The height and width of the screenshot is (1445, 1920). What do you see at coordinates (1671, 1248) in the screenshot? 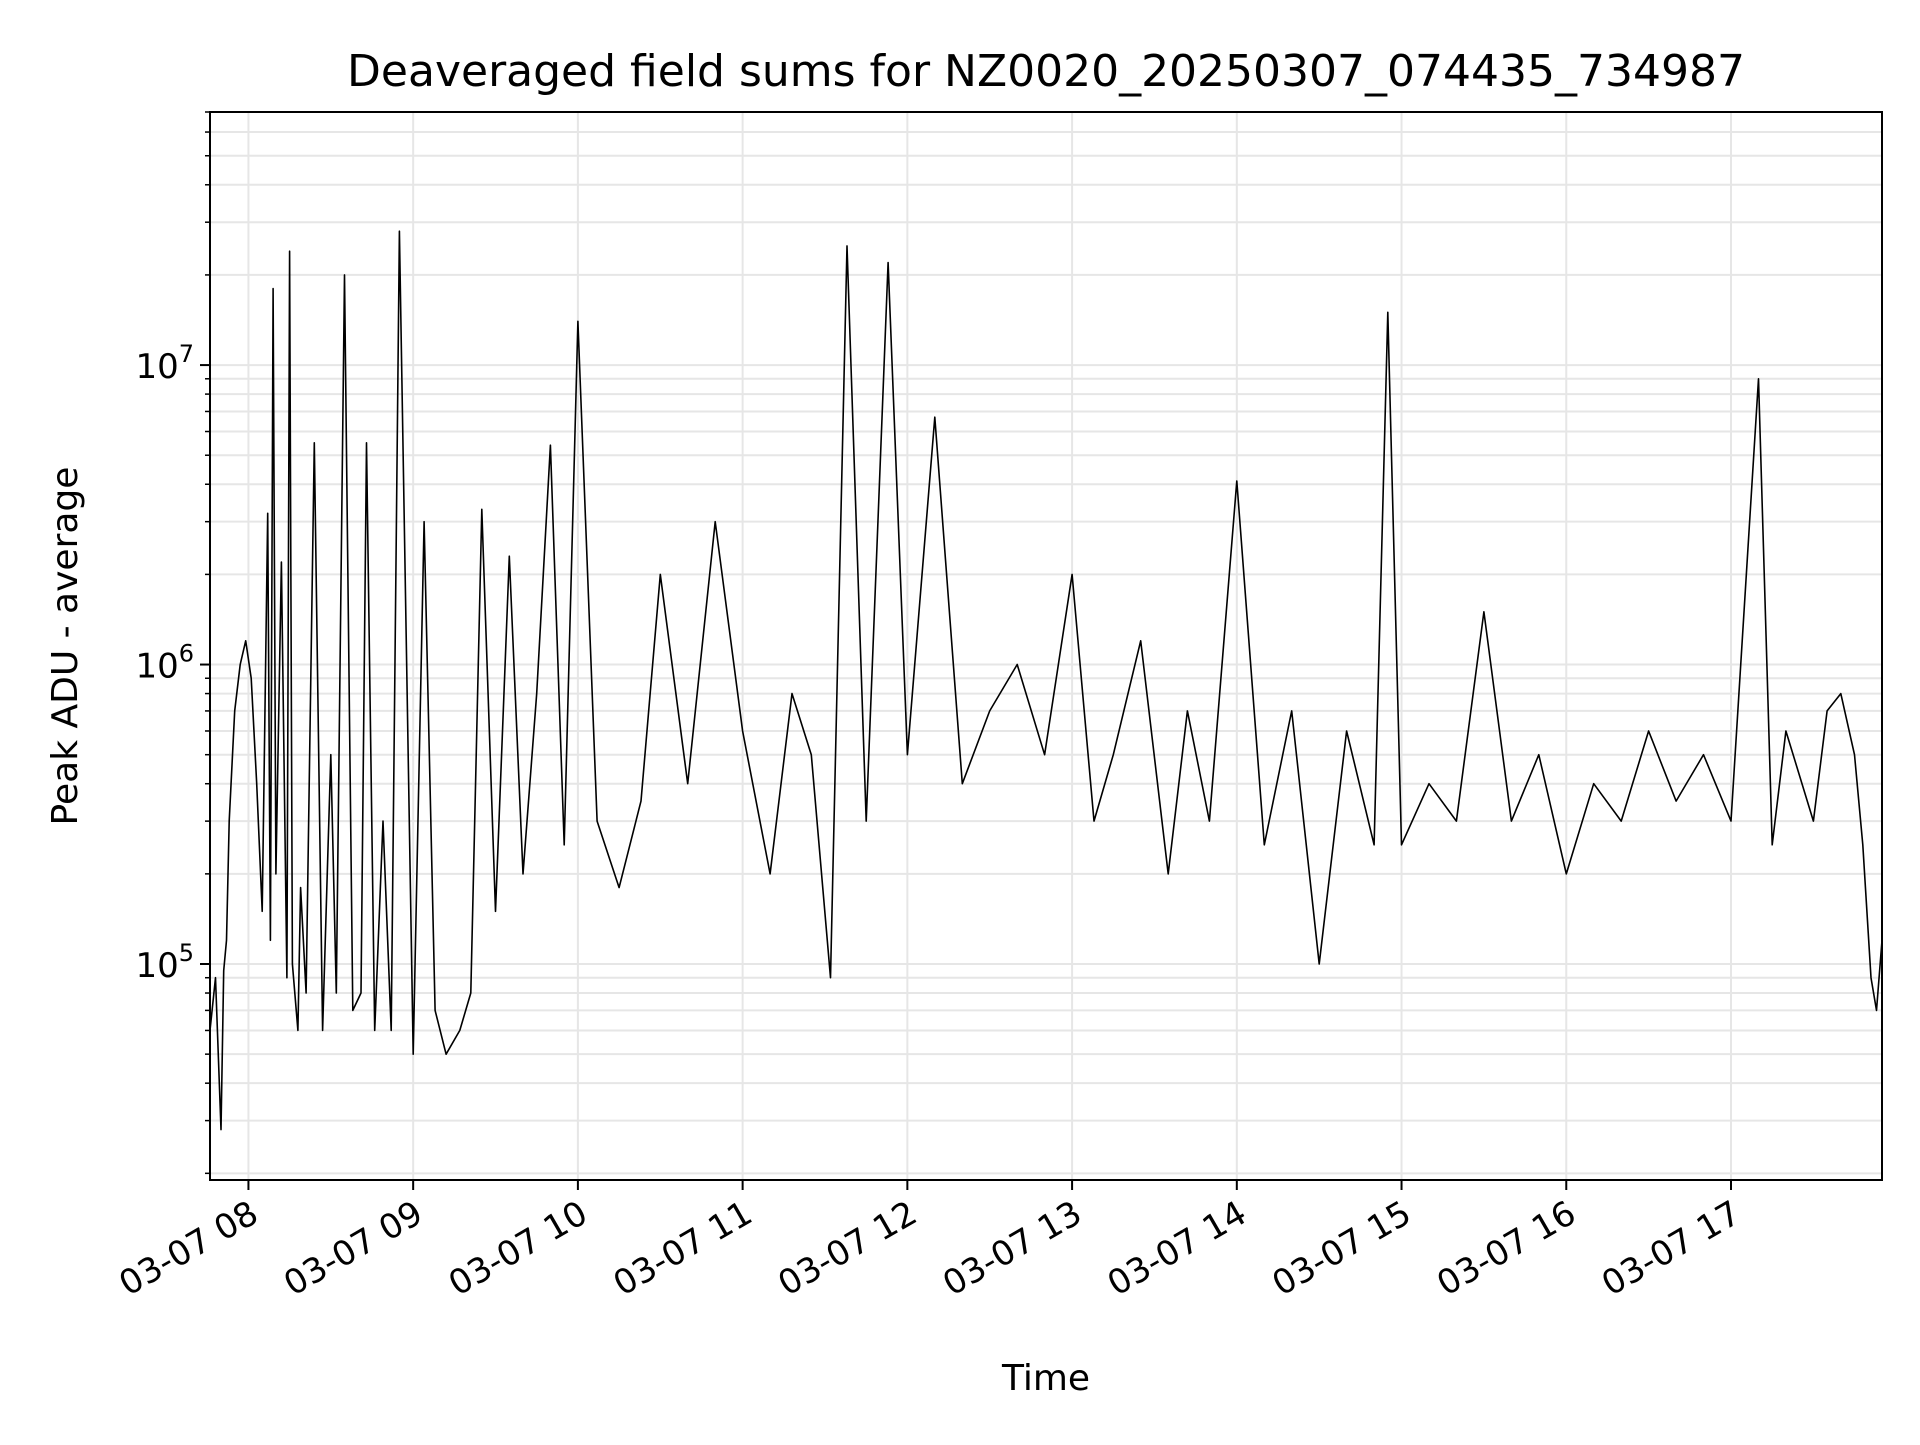
I see `x-tick-label: 03-07 17` at bounding box center [1671, 1248].